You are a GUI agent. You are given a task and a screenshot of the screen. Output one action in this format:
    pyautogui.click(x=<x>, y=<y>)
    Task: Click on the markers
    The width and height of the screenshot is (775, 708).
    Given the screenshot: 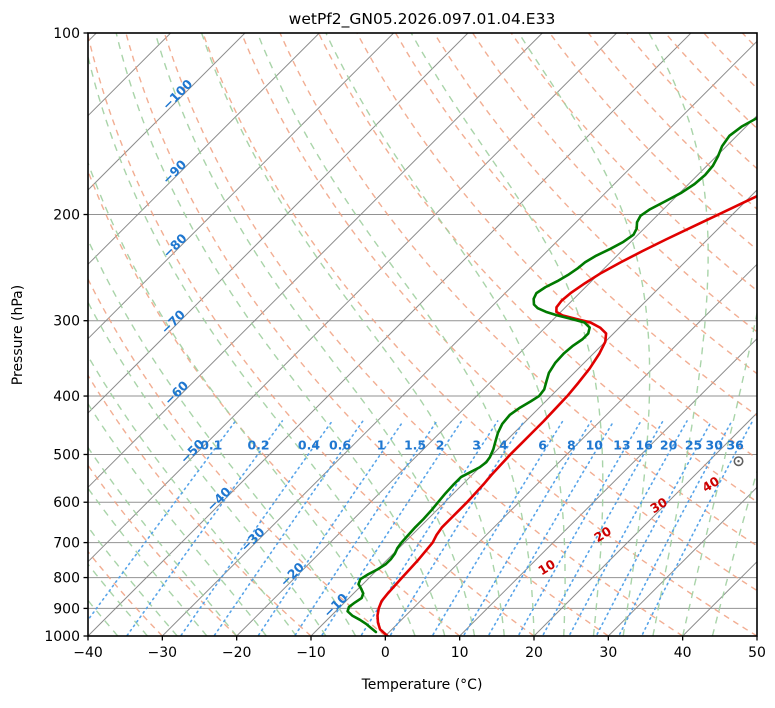 What is the action you would take?
    pyautogui.click(x=738, y=461)
    